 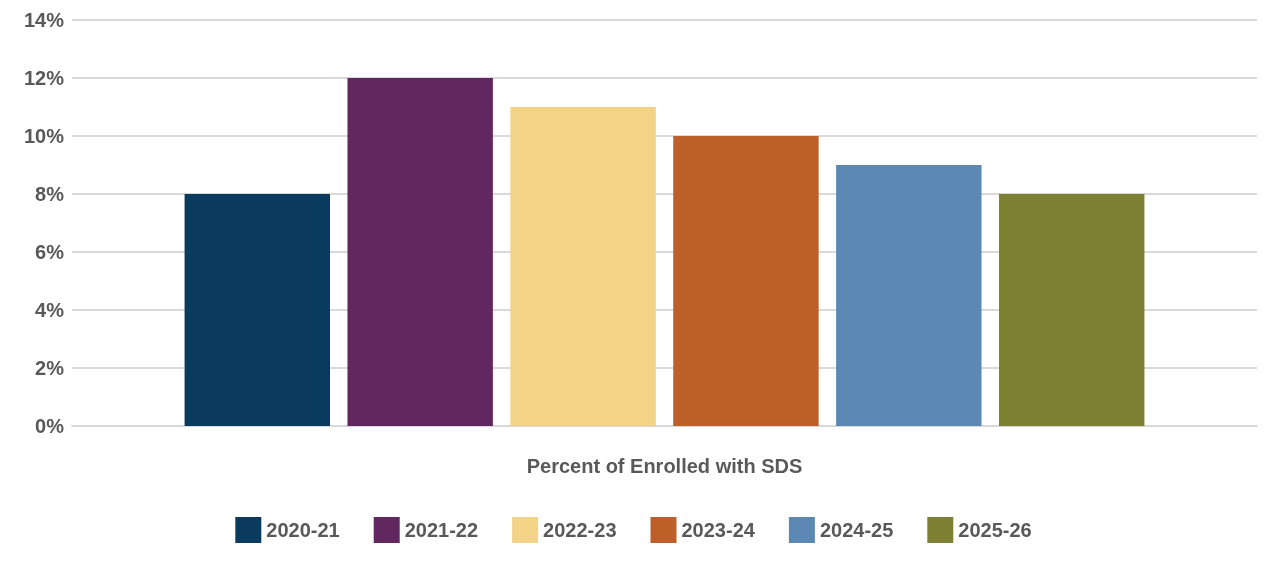 What do you see at coordinates (995, 530) in the screenshot?
I see `legend-label: 2025-26` at bounding box center [995, 530].